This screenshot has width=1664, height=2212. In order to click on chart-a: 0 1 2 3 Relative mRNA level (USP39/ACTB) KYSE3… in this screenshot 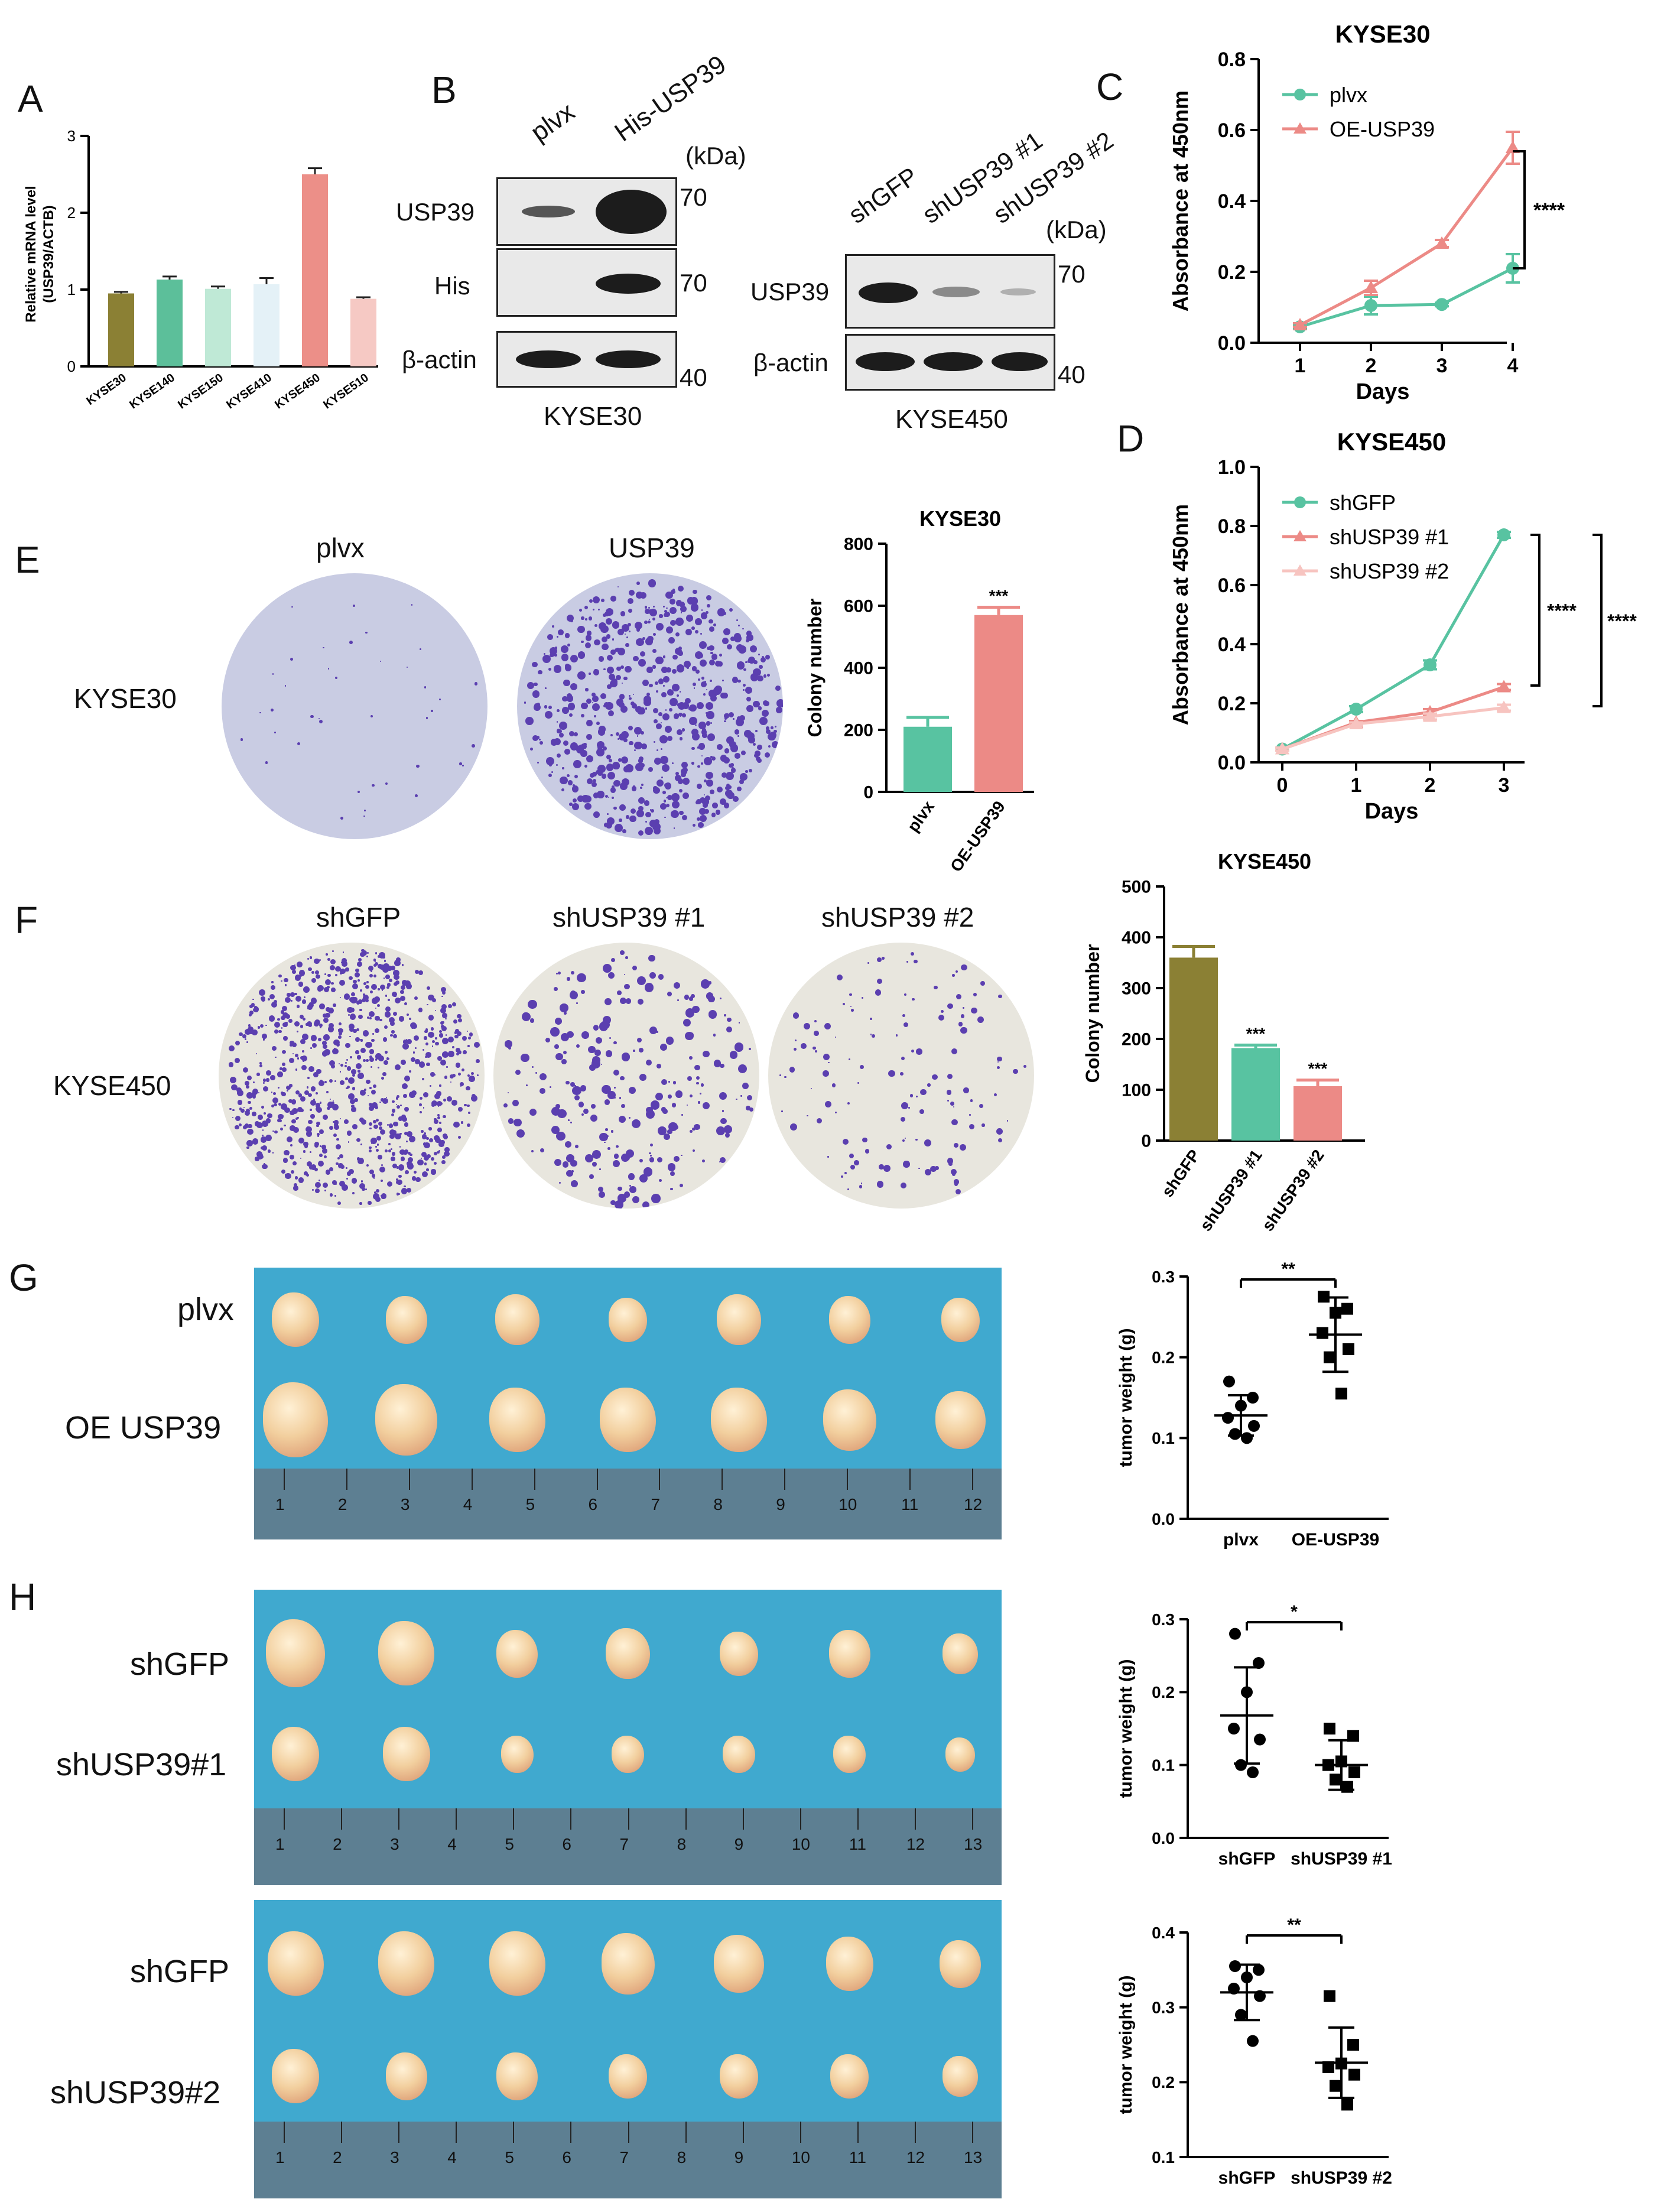, I will do `click(201, 269)`.